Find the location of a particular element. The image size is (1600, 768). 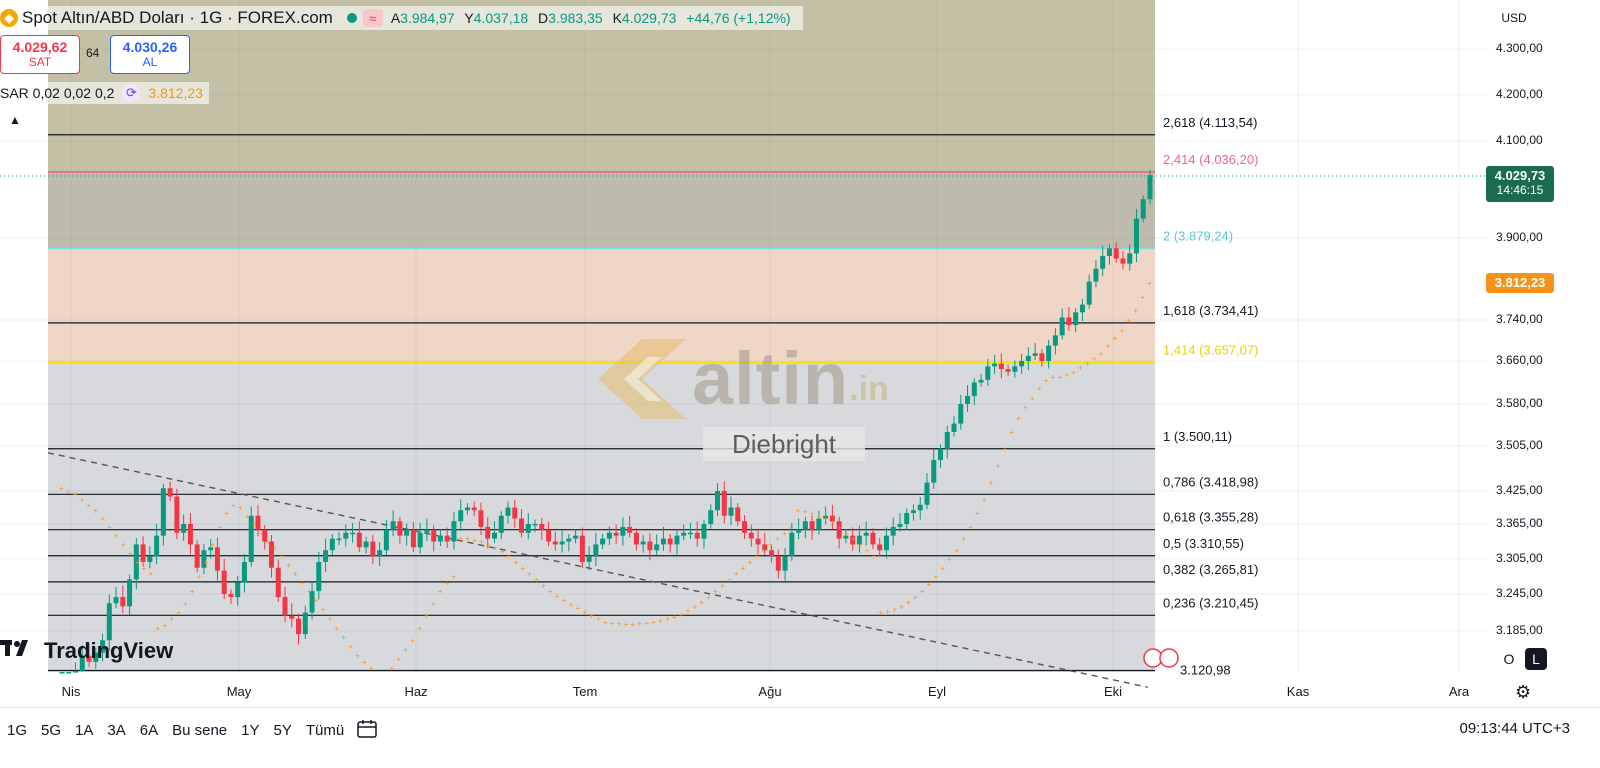

range-6a: 6A is located at coordinates (149, 730).